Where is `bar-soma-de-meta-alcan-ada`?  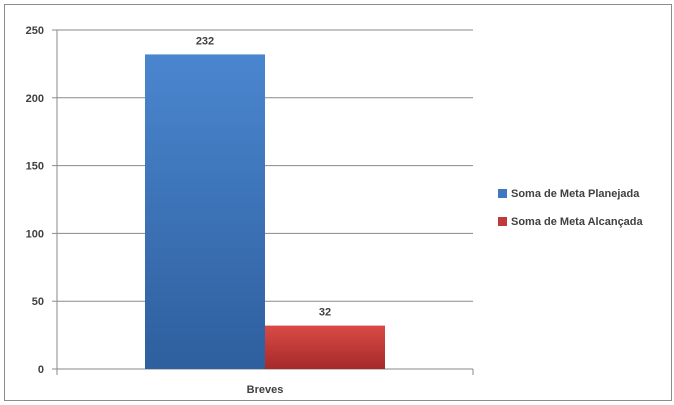
bar-soma-de-meta-alcan-ada is located at coordinates (325, 347).